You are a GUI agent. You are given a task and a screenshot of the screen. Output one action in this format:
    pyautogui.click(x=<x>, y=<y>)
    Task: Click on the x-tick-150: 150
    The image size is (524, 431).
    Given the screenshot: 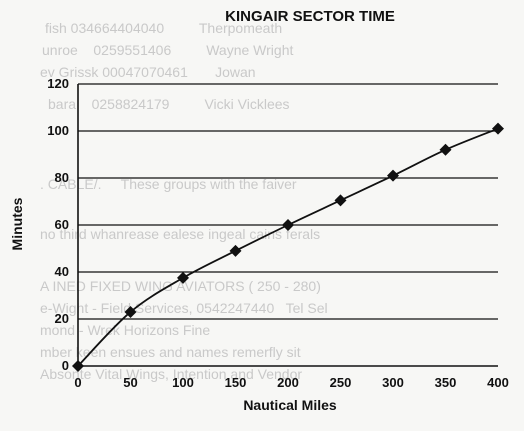 What is the action you would take?
    pyautogui.click(x=236, y=382)
    